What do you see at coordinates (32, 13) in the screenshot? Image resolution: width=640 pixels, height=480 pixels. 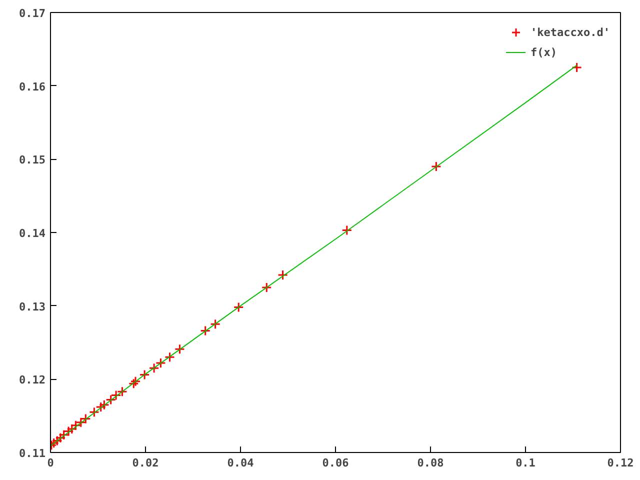 I see `y-tick-label: 0.17` at bounding box center [32, 13].